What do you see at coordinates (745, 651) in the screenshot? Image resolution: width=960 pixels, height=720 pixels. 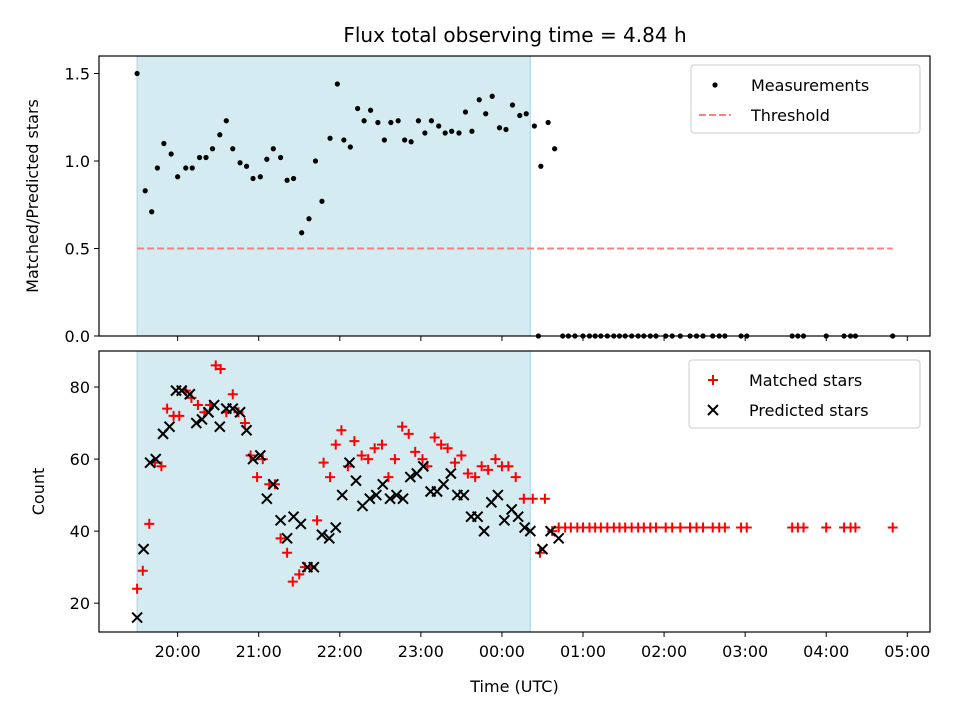 I see `bottom-x-tick-label: 03:00` at bounding box center [745, 651].